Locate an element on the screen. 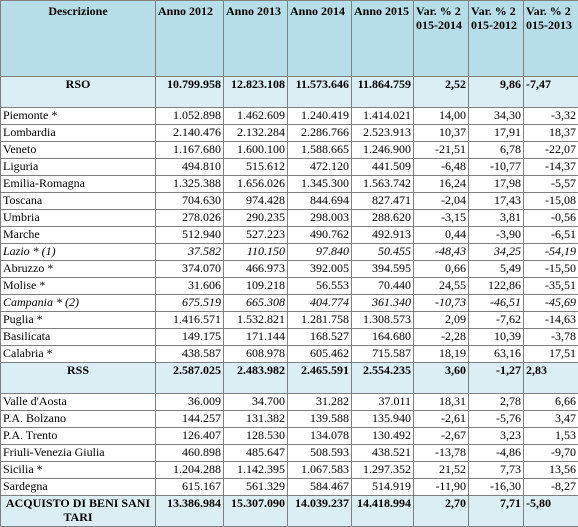 The width and height of the screenshot is (578, 527). cell: -45,69 is located at coordinates (550, 303).